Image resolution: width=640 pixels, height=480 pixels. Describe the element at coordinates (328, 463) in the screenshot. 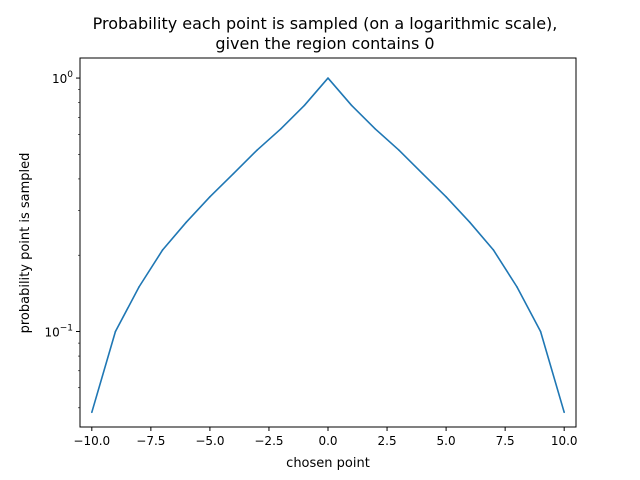

I see `x-axis-label: chosen point` at that location.